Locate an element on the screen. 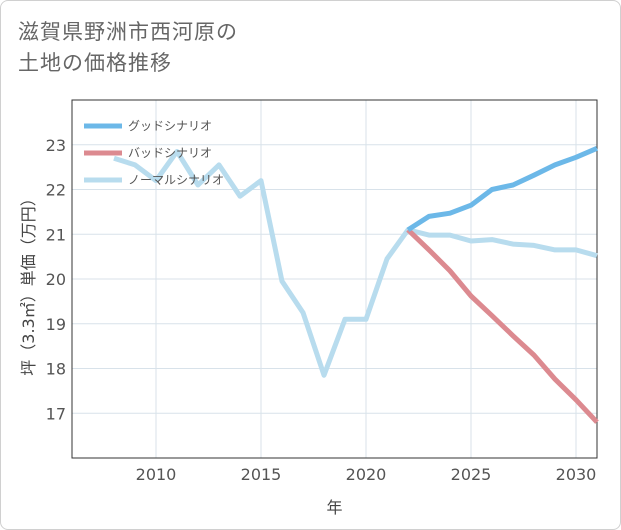 The image size is (621, 530). x-axis-label: 年 is located at coordinates (334, 507).